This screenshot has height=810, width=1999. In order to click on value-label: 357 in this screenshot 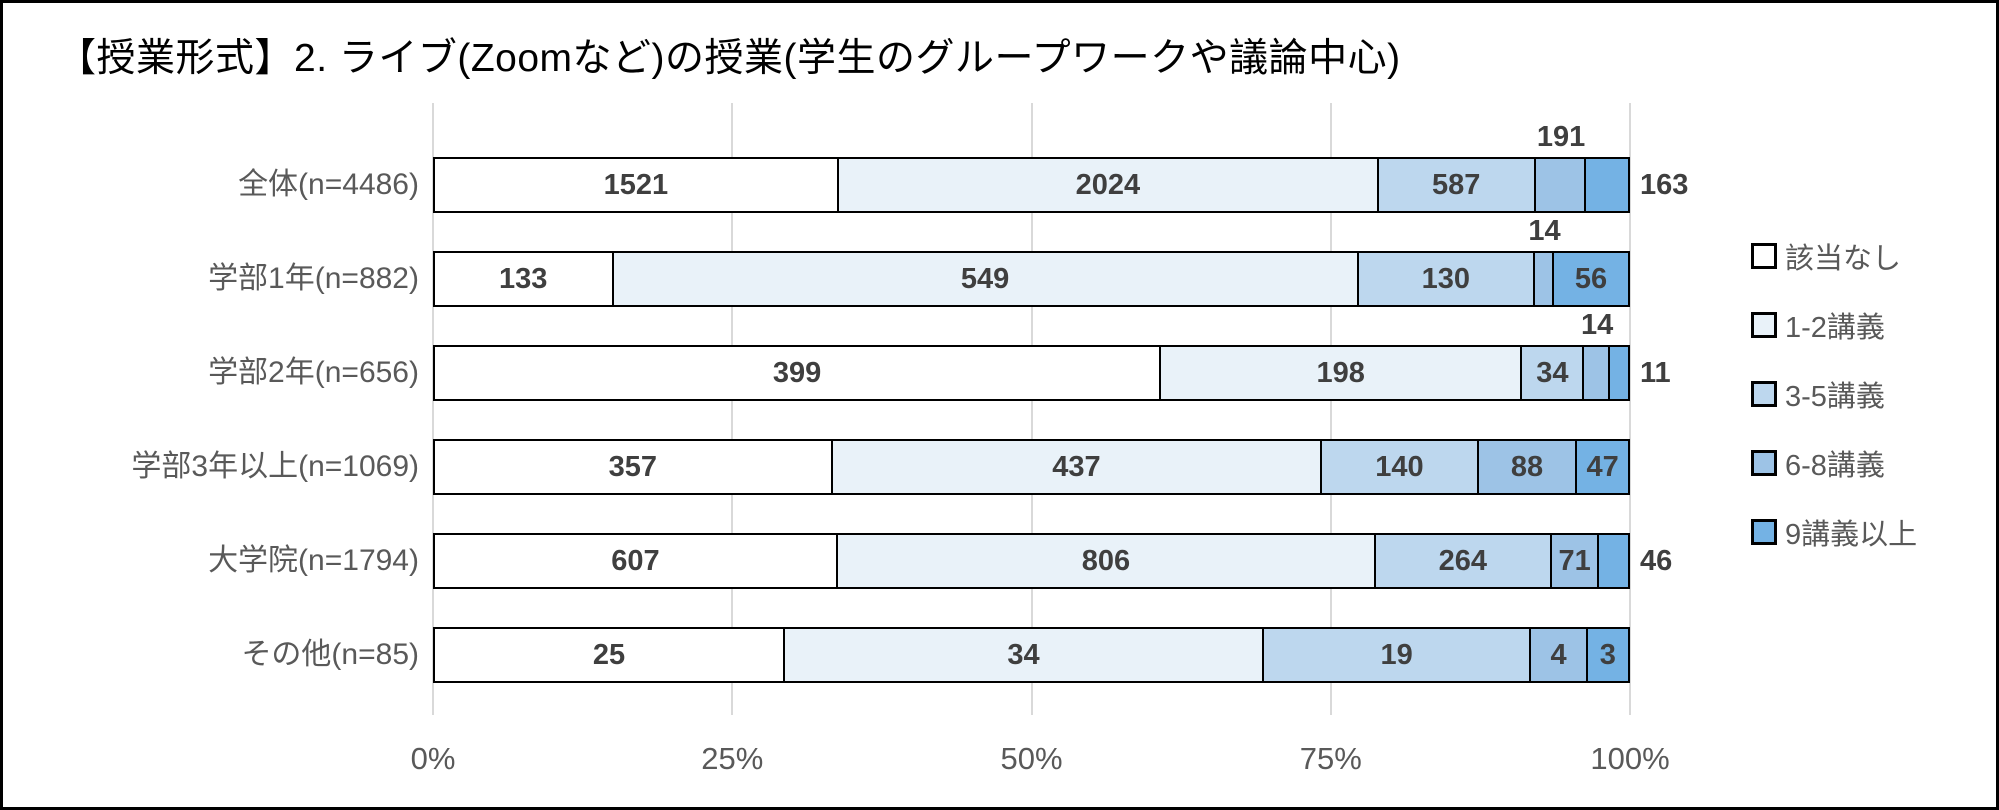, I will do `click(633, 466)`.